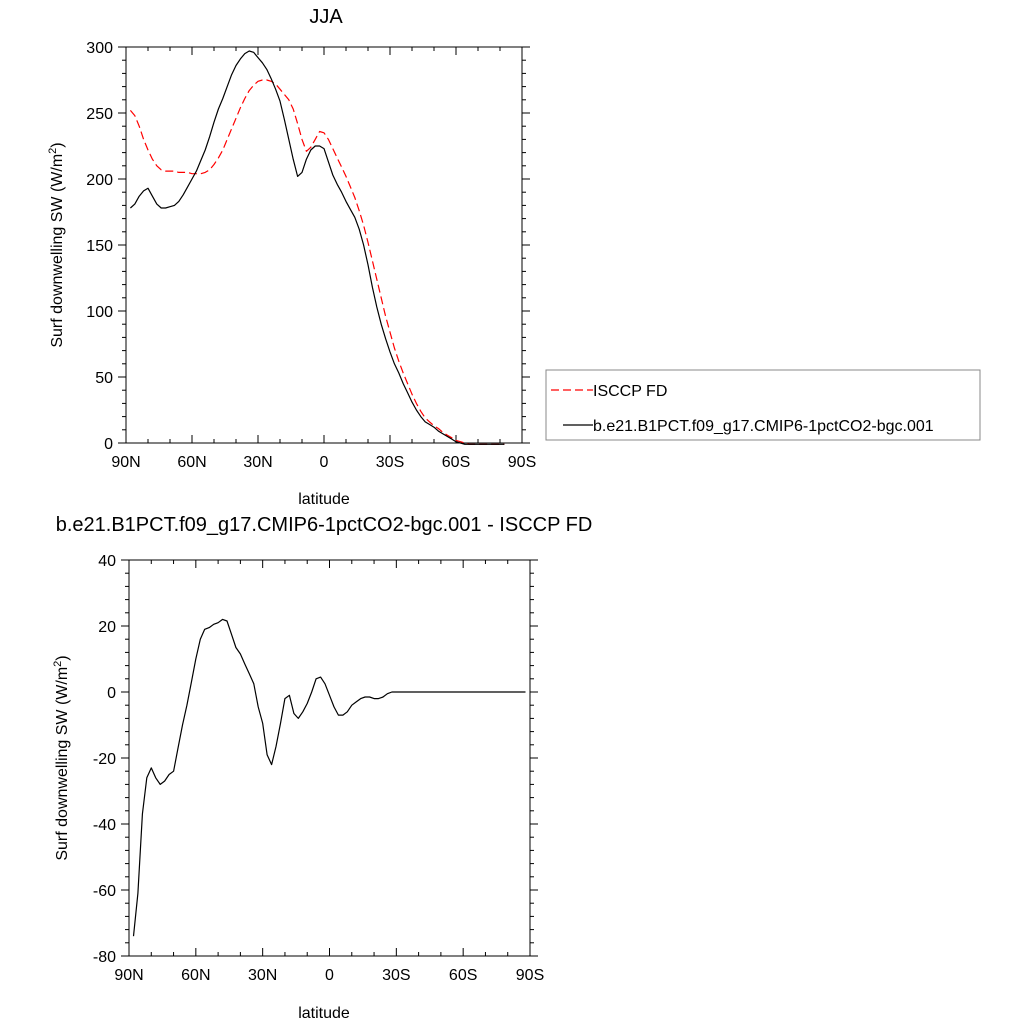 Image resolution: width=1024 pixels, height=1024 pixels. I want to click on top-series-layer, so click(317, 247).